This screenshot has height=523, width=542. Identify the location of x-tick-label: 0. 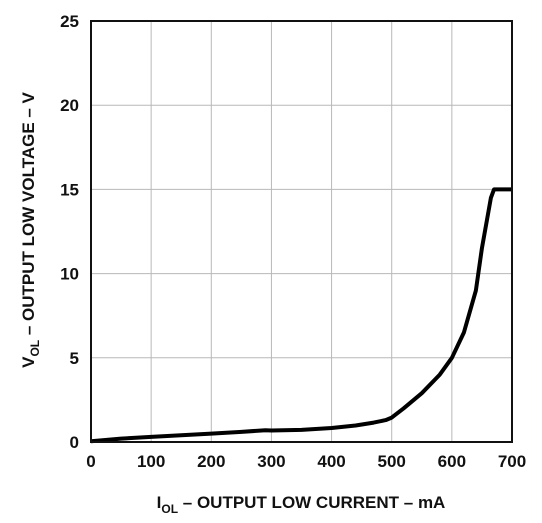
(90, 461).